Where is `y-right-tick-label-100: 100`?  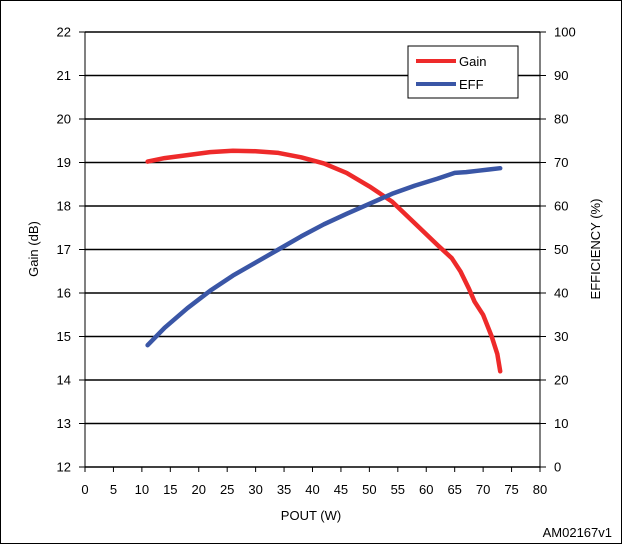 y-right-tick-label-100: 100 is located at coordinates (565, 32).